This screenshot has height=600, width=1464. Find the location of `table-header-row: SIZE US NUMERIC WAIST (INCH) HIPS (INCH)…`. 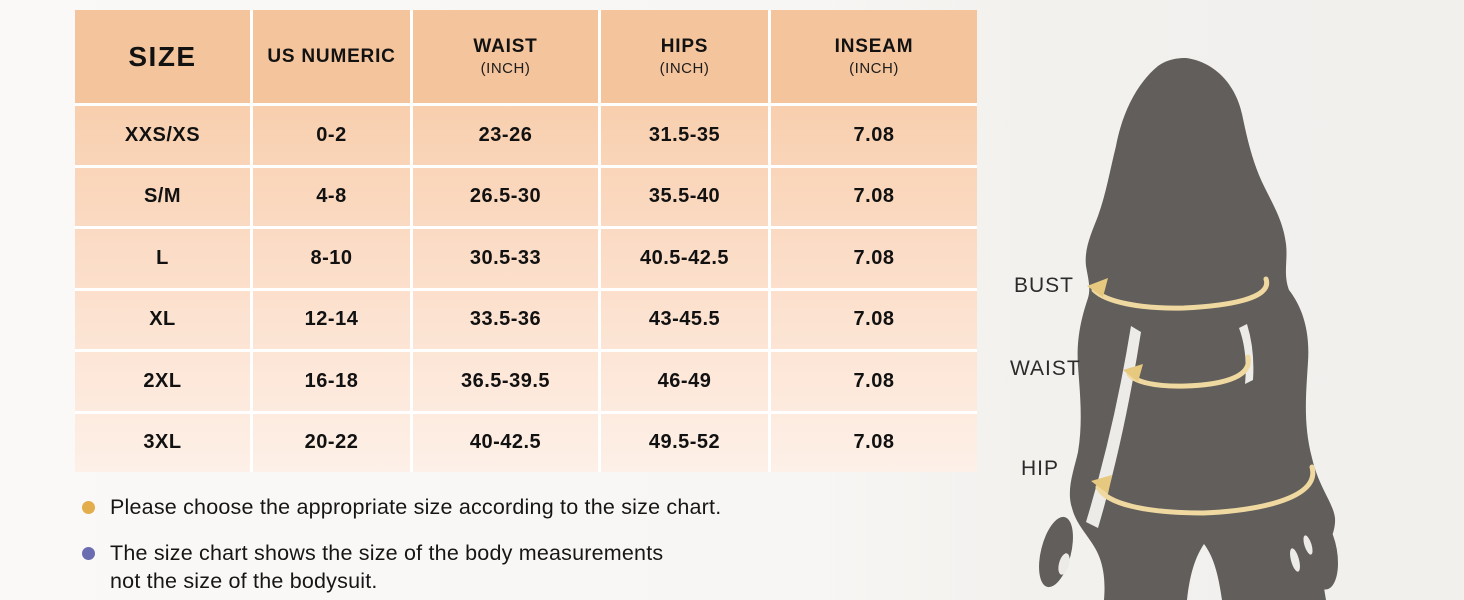

table-header-row: SIZE US NUMERIC WAIST (INCH) HIPS (INCH)… is located at coordinates (526, 56).